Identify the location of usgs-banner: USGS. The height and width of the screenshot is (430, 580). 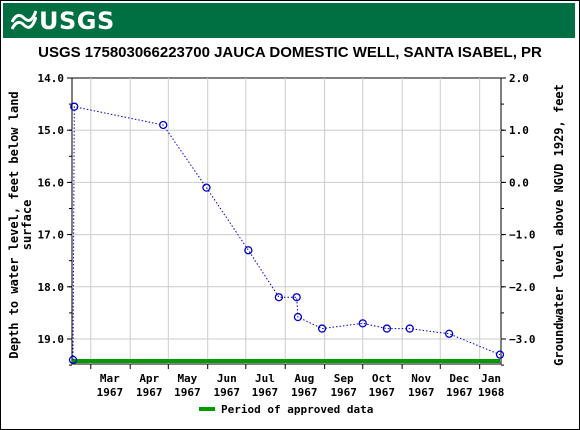
(289, 20).